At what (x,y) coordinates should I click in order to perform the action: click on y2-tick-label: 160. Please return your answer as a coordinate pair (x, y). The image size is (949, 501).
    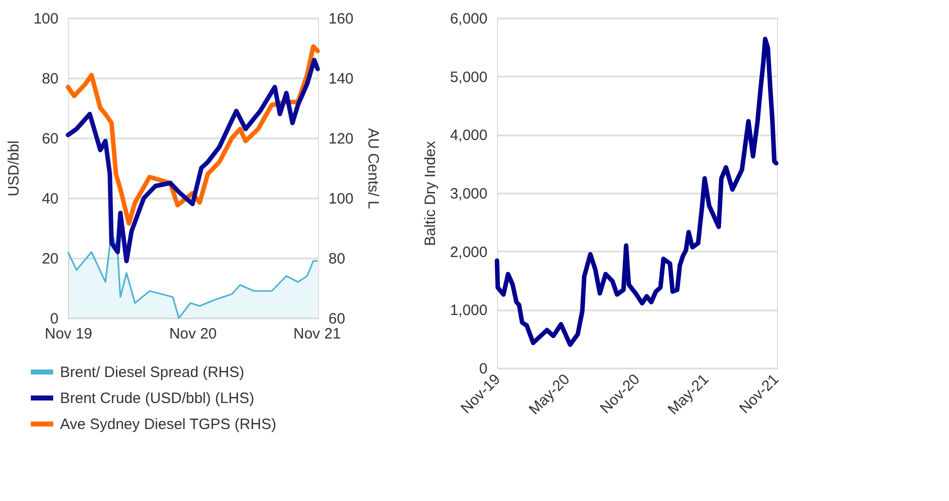
    Looking at the image, I should click on (341, 19).